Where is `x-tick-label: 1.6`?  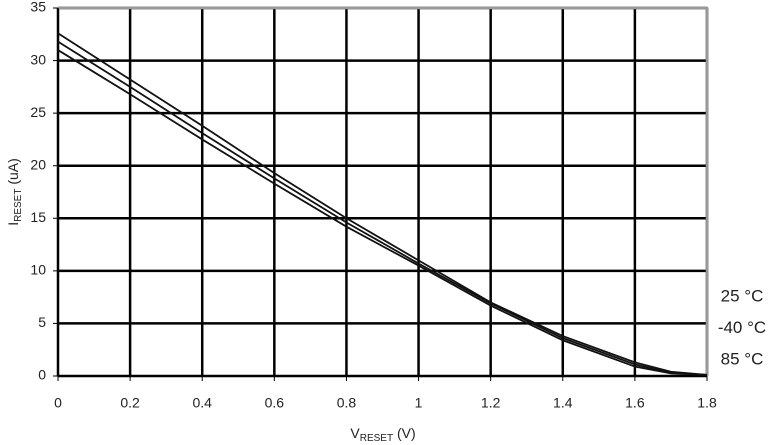 x-tick-label: 1.6 is located at coordinates (635, 403).